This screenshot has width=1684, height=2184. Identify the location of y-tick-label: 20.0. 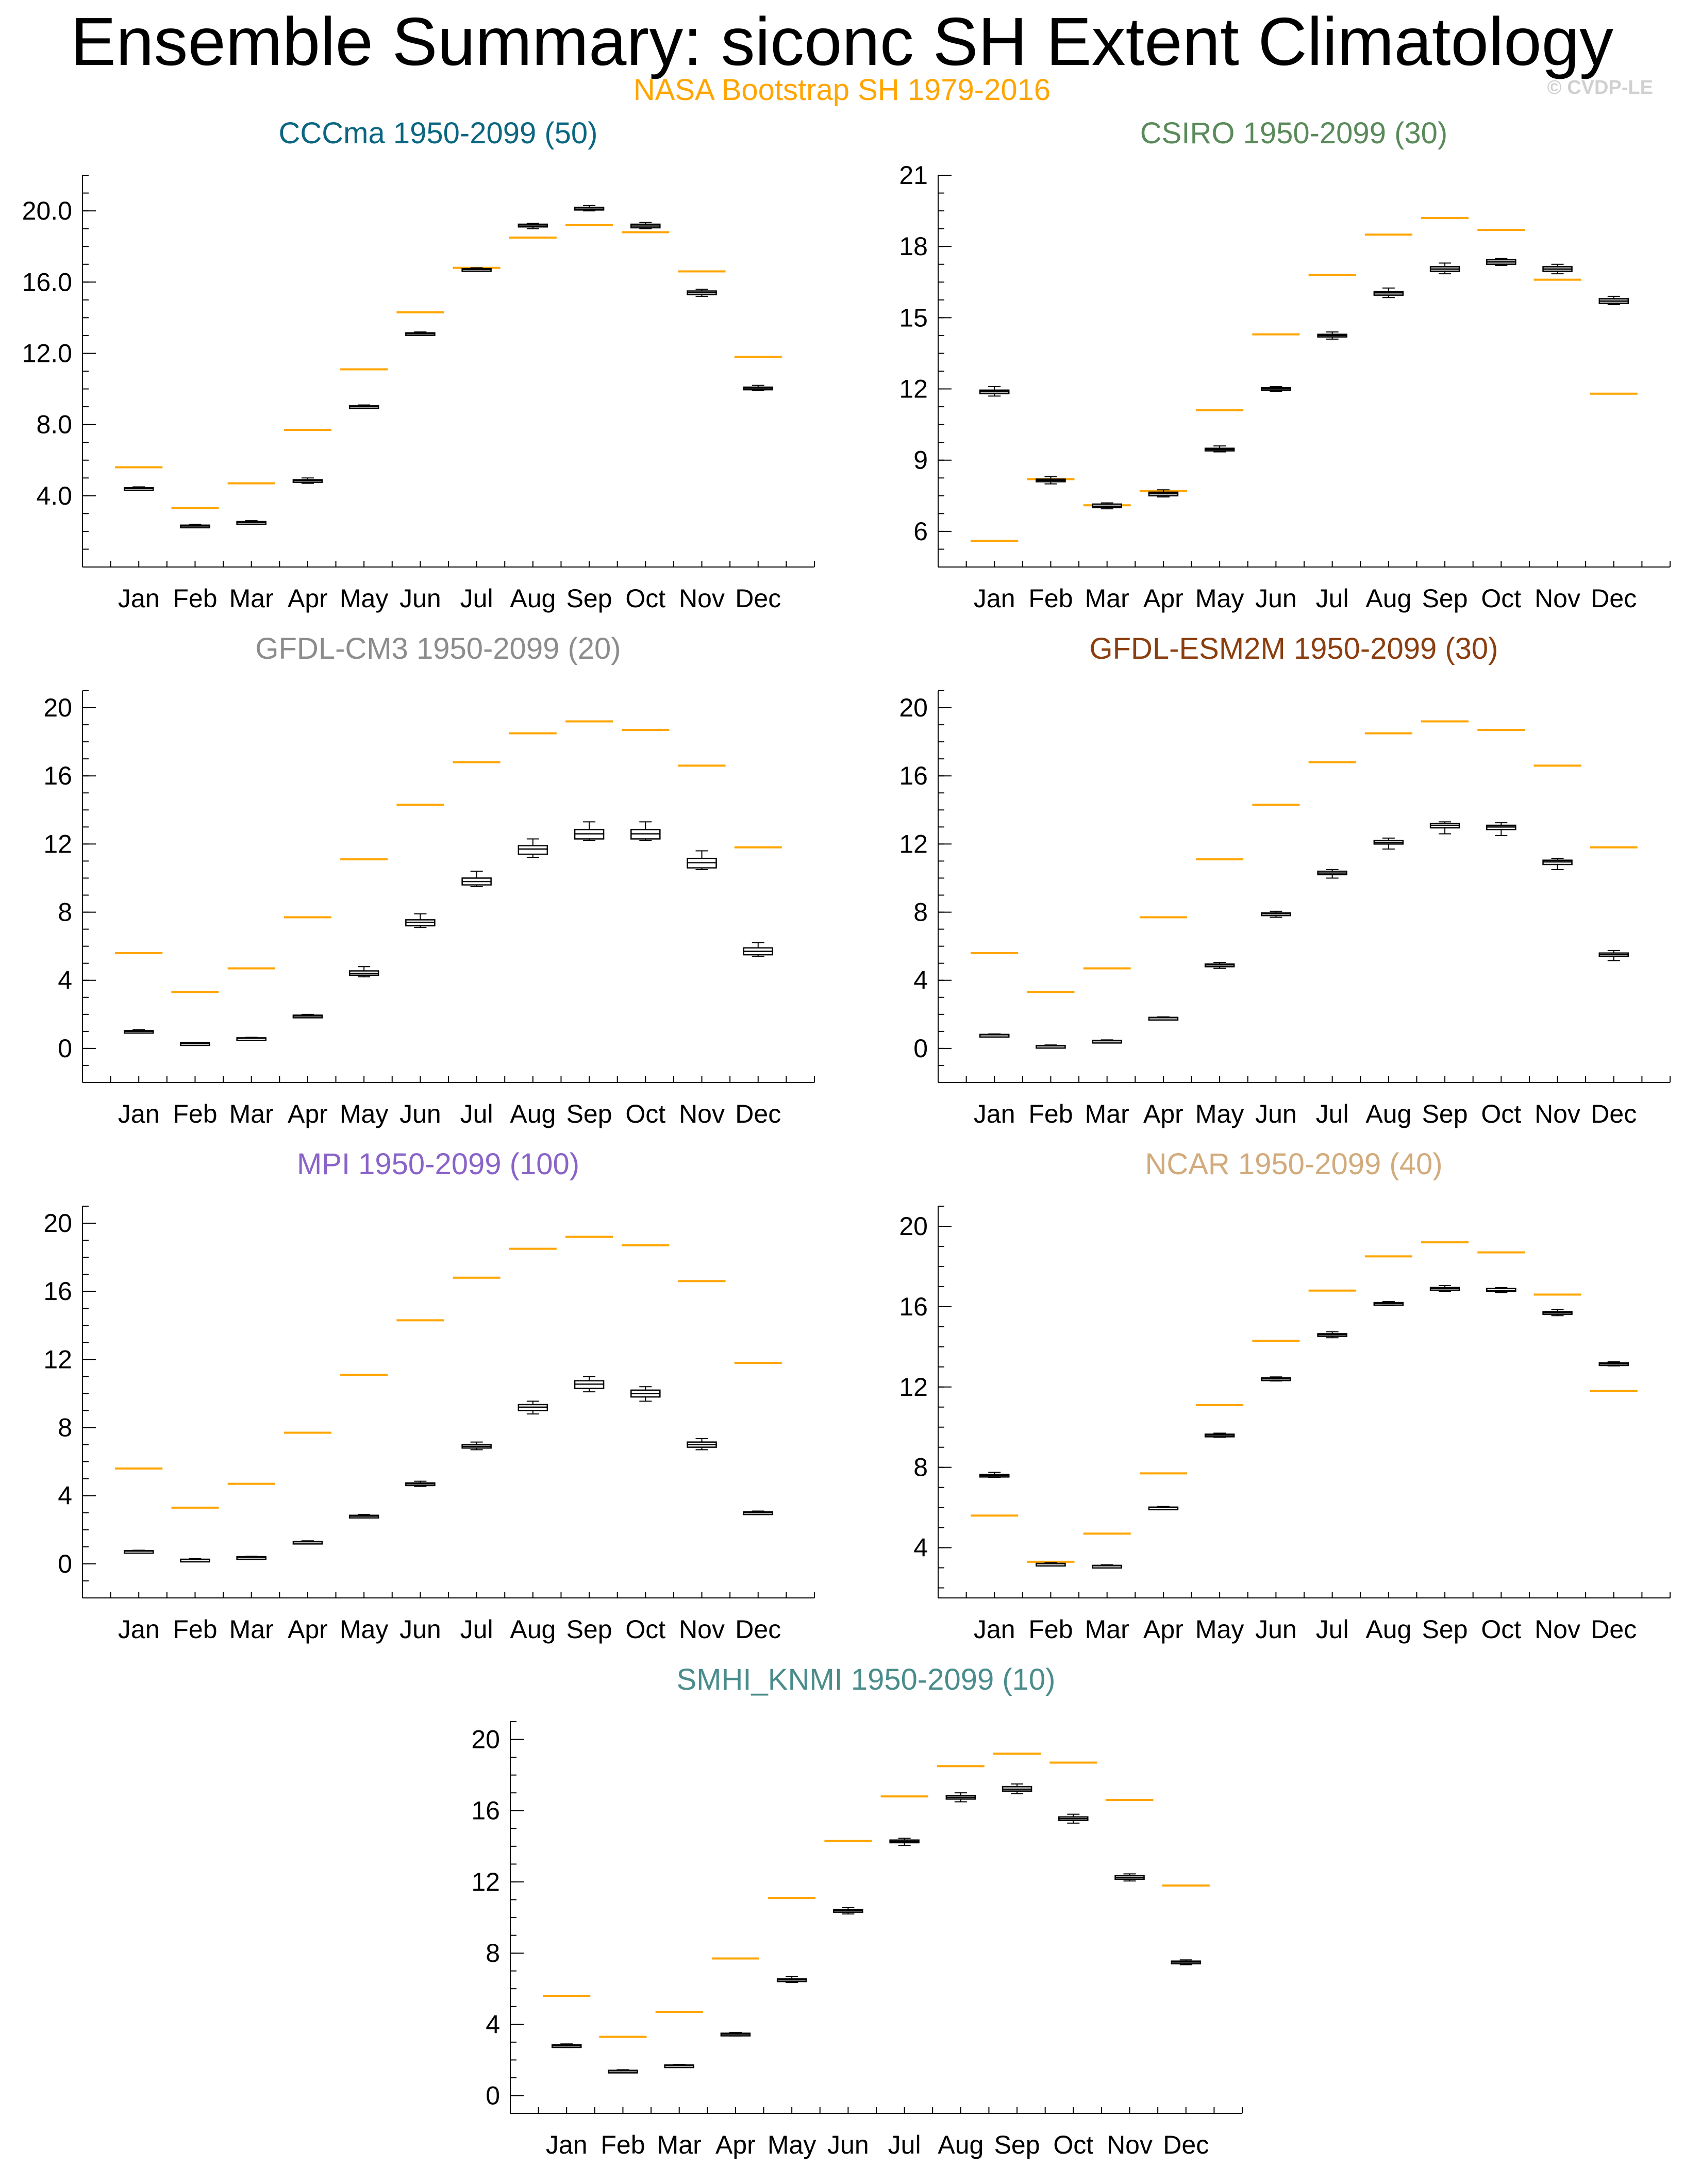
(47, 210).